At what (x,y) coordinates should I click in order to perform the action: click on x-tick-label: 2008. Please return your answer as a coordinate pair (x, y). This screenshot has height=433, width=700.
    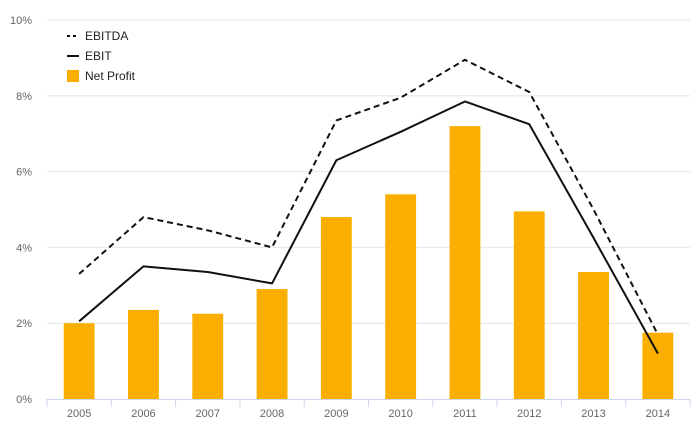
    Looking at the image, I should click on (272, 414).